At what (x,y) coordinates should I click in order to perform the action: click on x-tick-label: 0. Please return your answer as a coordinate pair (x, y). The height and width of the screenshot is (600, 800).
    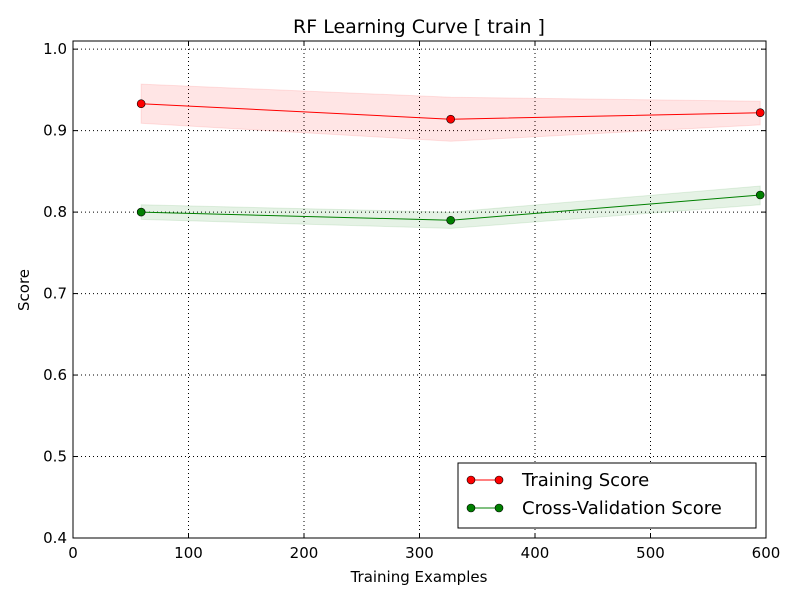
    Looking at the image, I should click on (73, 553).